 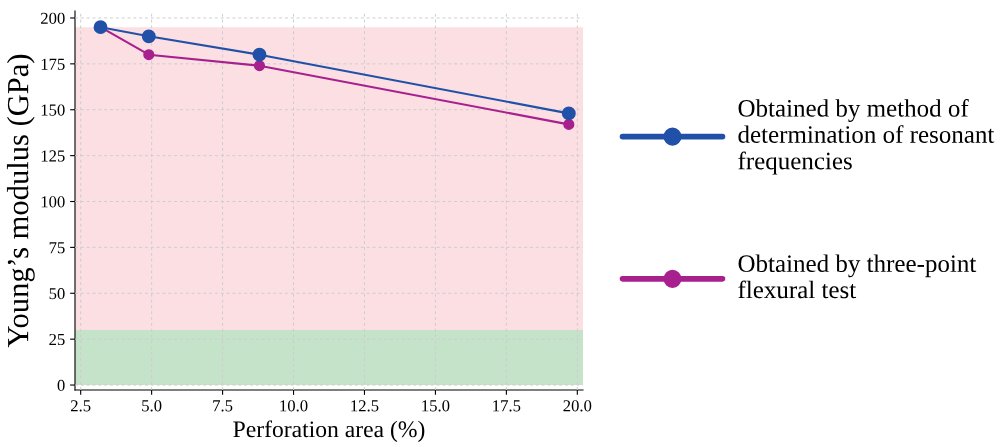 I want to click on y-tick-label: 75, so click(x=57, y=248).